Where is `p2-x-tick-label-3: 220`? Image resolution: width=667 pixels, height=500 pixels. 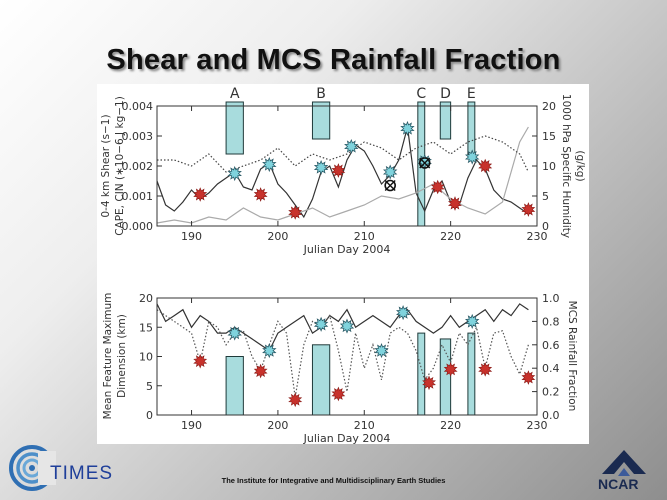
p2-x-tick-label-3: 220 is located at coordinates (450, 425).